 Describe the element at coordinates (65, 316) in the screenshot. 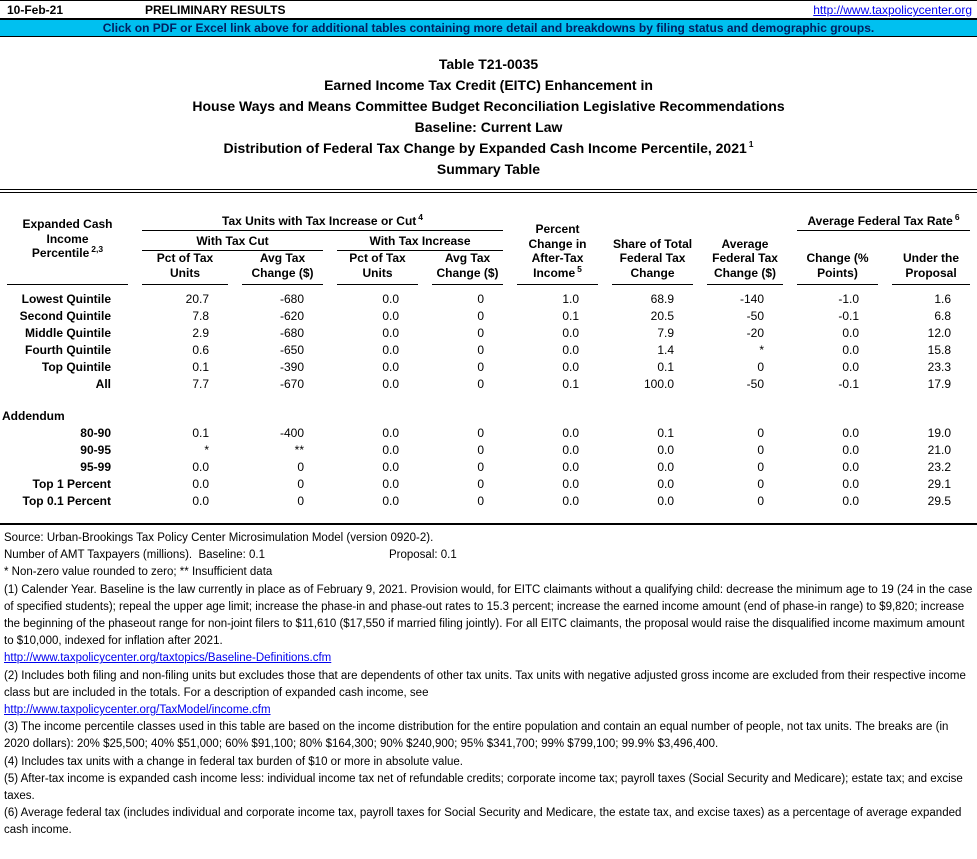

I see `row-label: Second Quintile` at that location.